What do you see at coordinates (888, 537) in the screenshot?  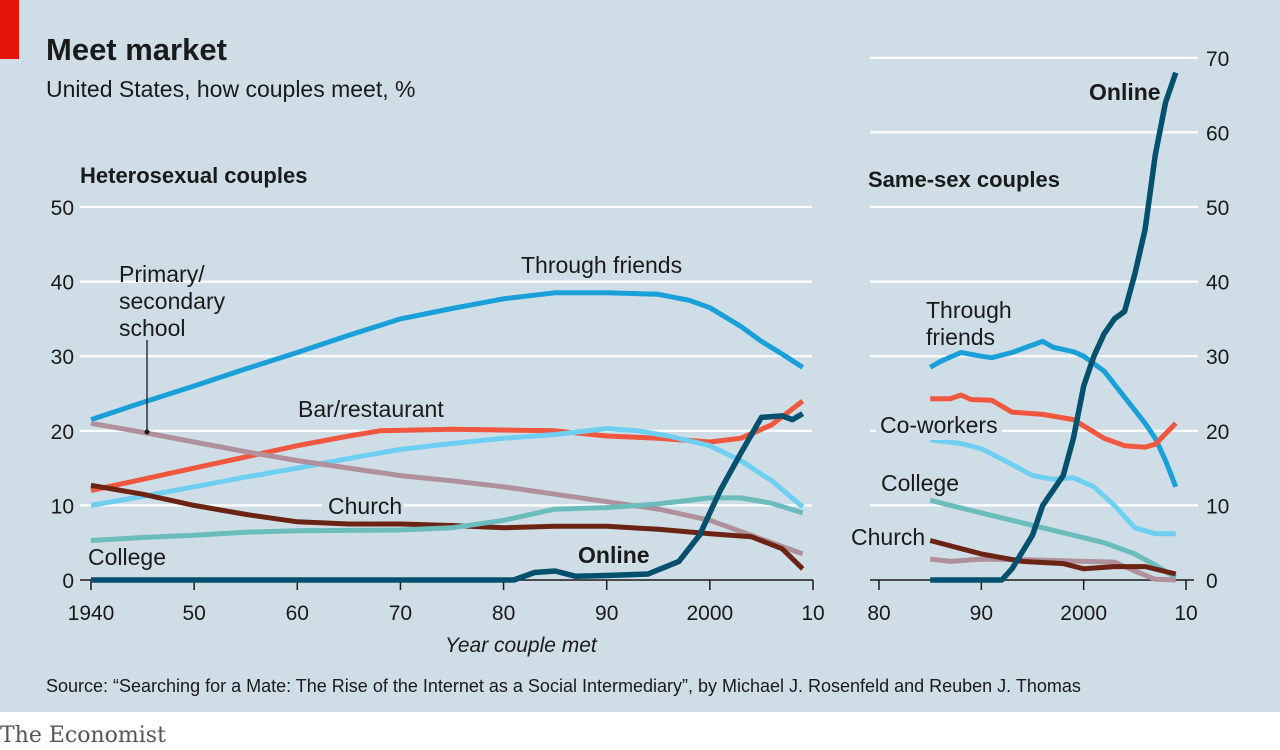 I see `label-church-right: Church` at bounding box center [888, 537].